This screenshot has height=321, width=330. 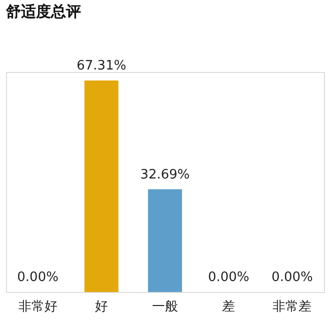 I want to click on x-tick-label: 非常好, so click(x=38, y=307).